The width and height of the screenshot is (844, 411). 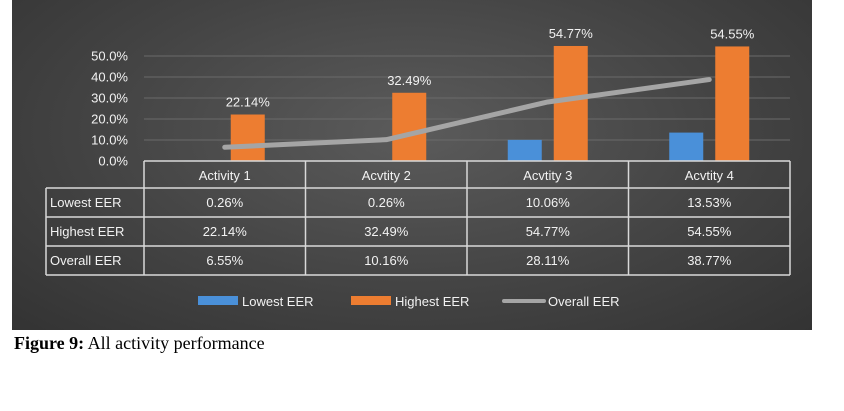 What do you see at coordinates (113, 161) in the screenshot?
I see `y-tick-label: 0.0%` at bounding box center [113, 161].